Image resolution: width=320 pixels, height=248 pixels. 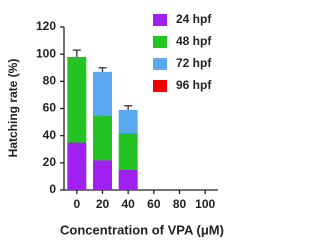 I want to click on y-tick-label: 0, so click(x=52, y=189).